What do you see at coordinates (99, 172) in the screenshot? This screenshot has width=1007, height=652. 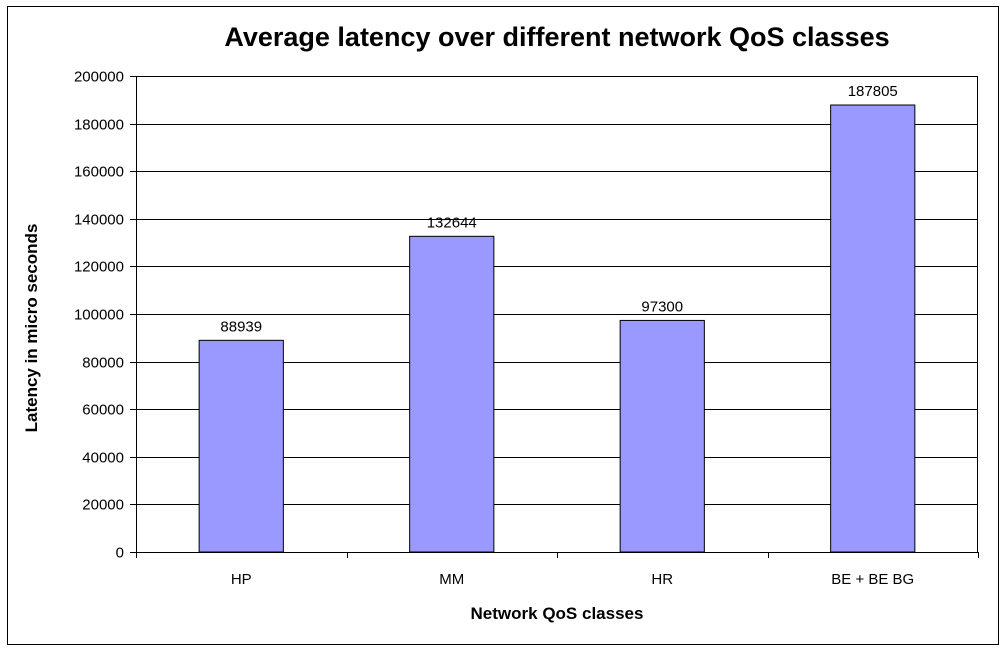 I see `y-tick-label: 160000` at bounding box center [99, 172].